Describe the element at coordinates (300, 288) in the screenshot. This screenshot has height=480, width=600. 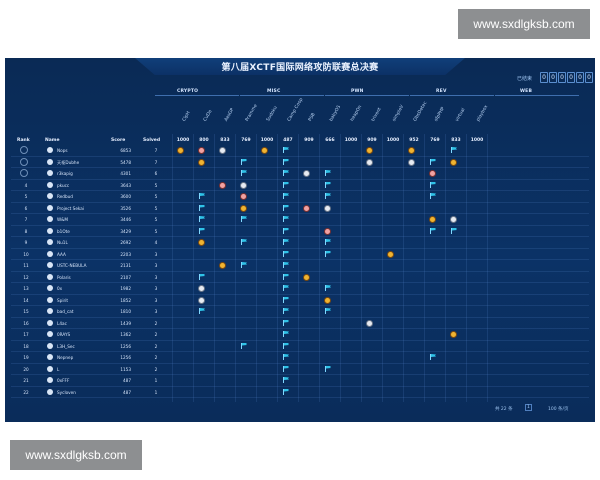
I see `table-row: 13 0x 1982 3` at that location.